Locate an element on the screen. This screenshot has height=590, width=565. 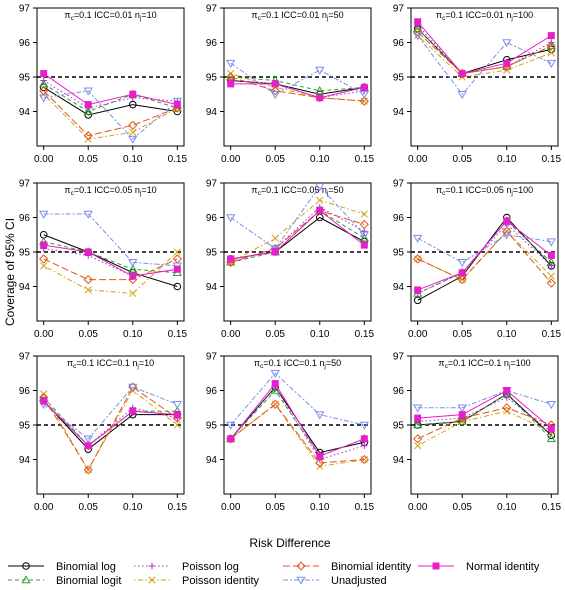
legend-item-binomial-logit: Binomial logit is located at coordinates (64, 581).